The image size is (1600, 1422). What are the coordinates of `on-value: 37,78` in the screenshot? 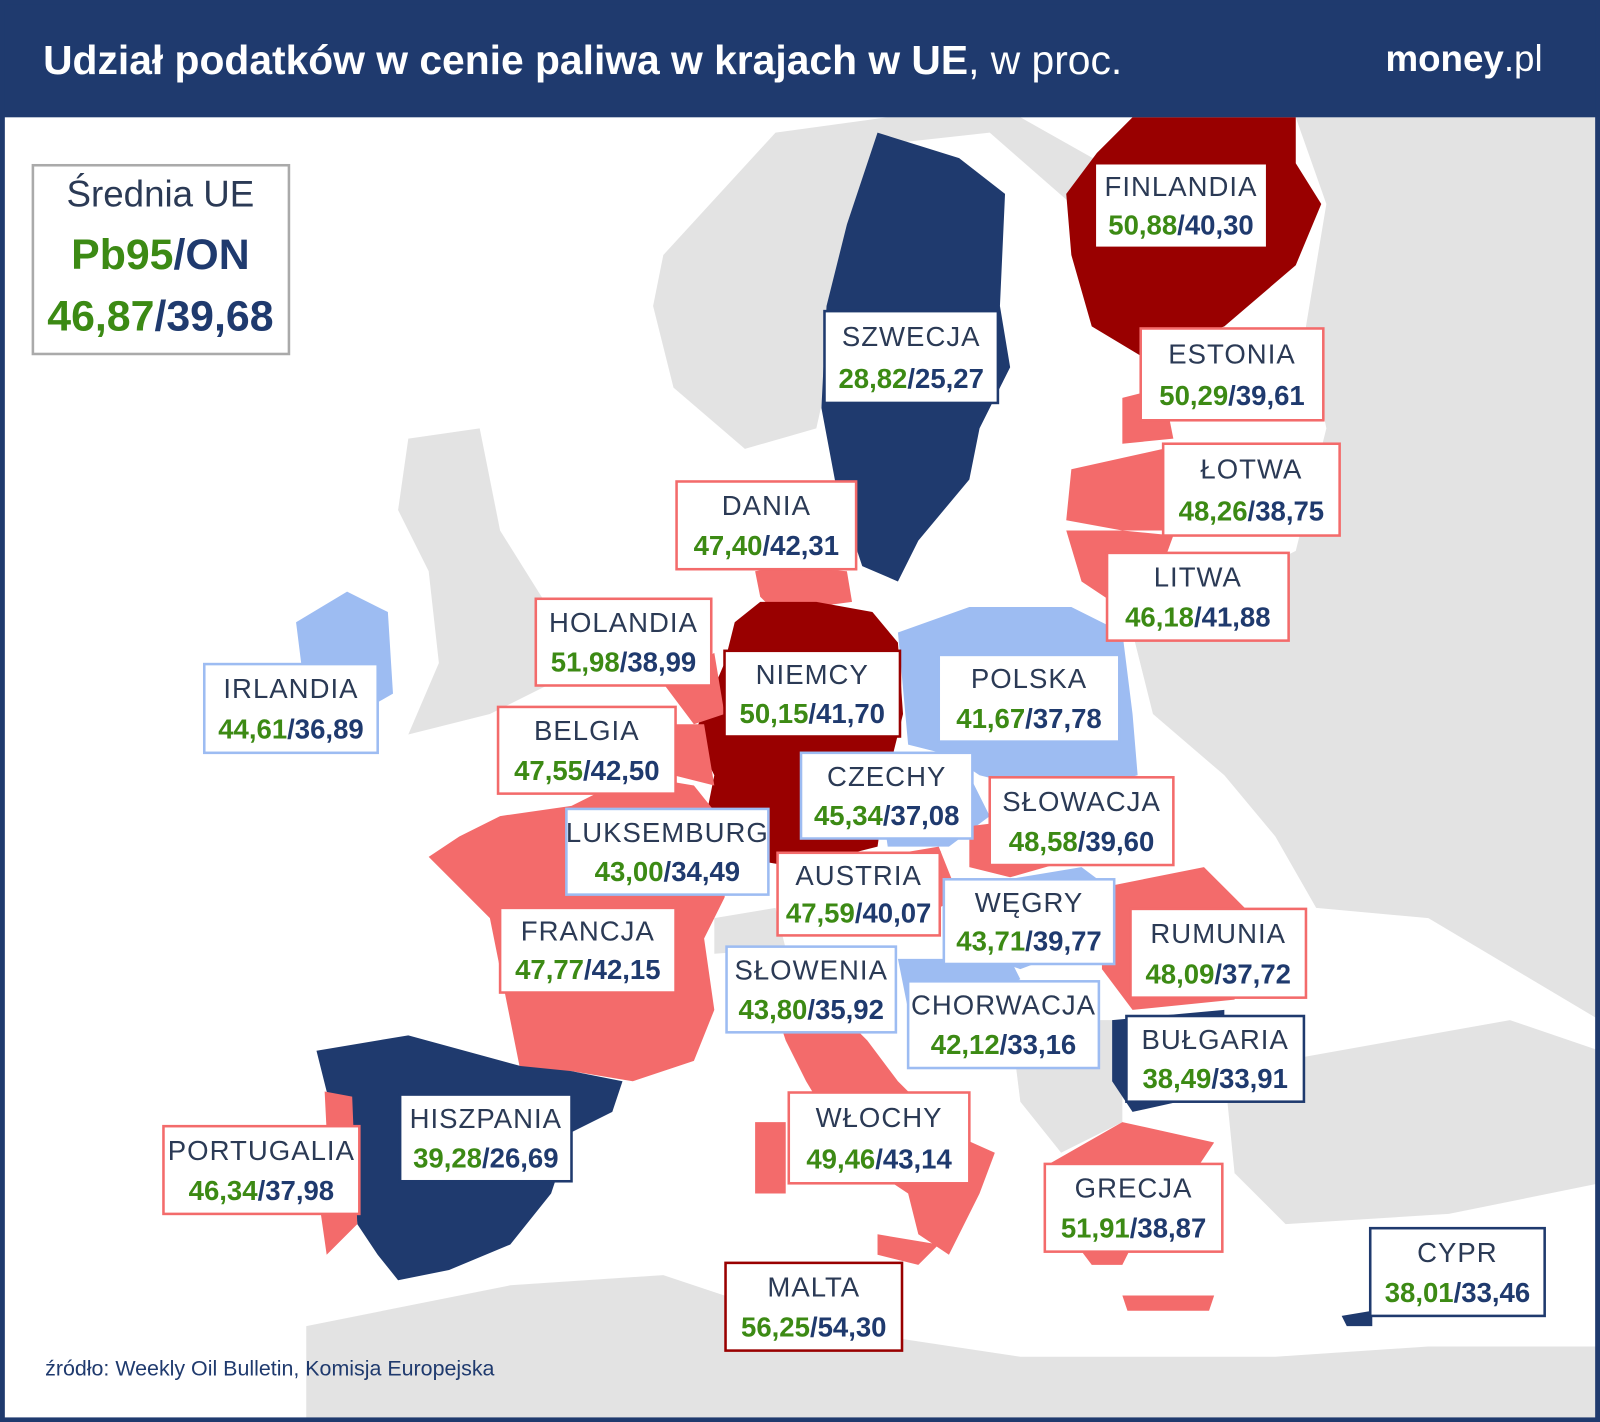 It's located at (1067, 718).